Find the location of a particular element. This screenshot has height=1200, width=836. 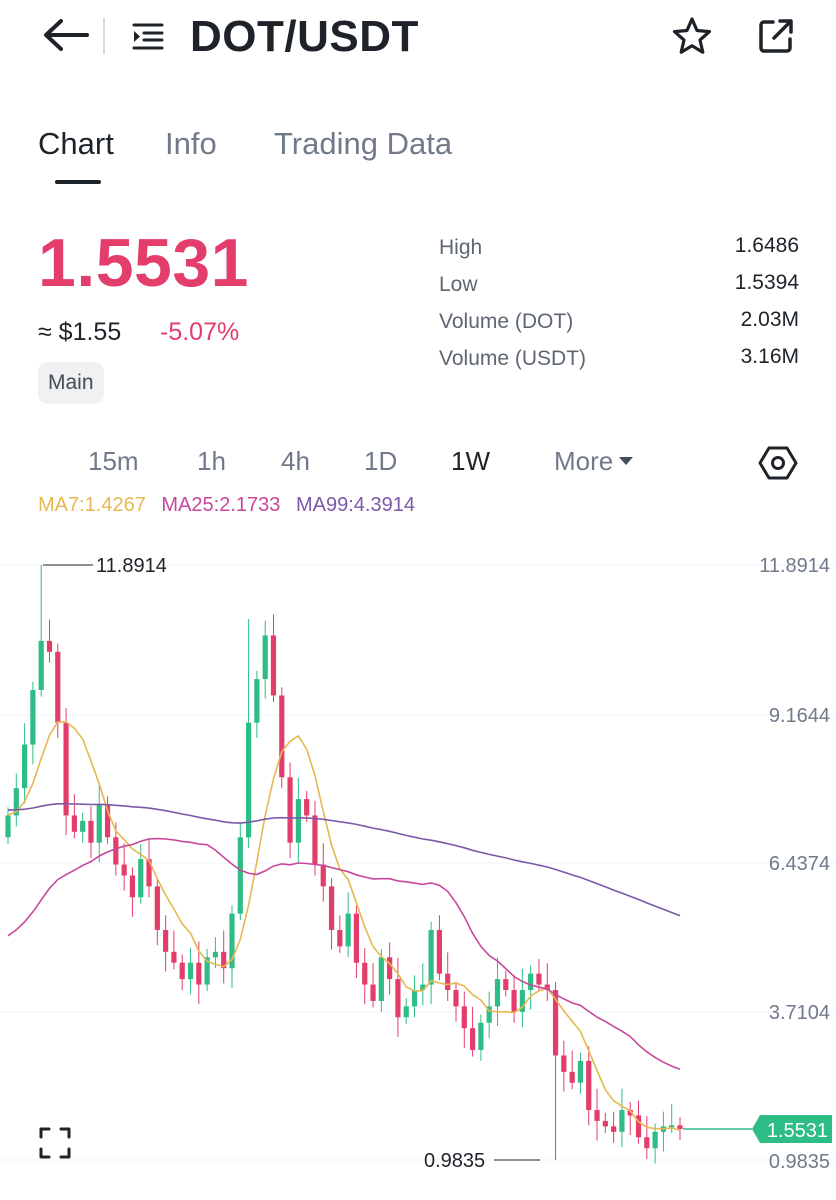

page-title: DOT/USDT is located at coordinates (304, 36).